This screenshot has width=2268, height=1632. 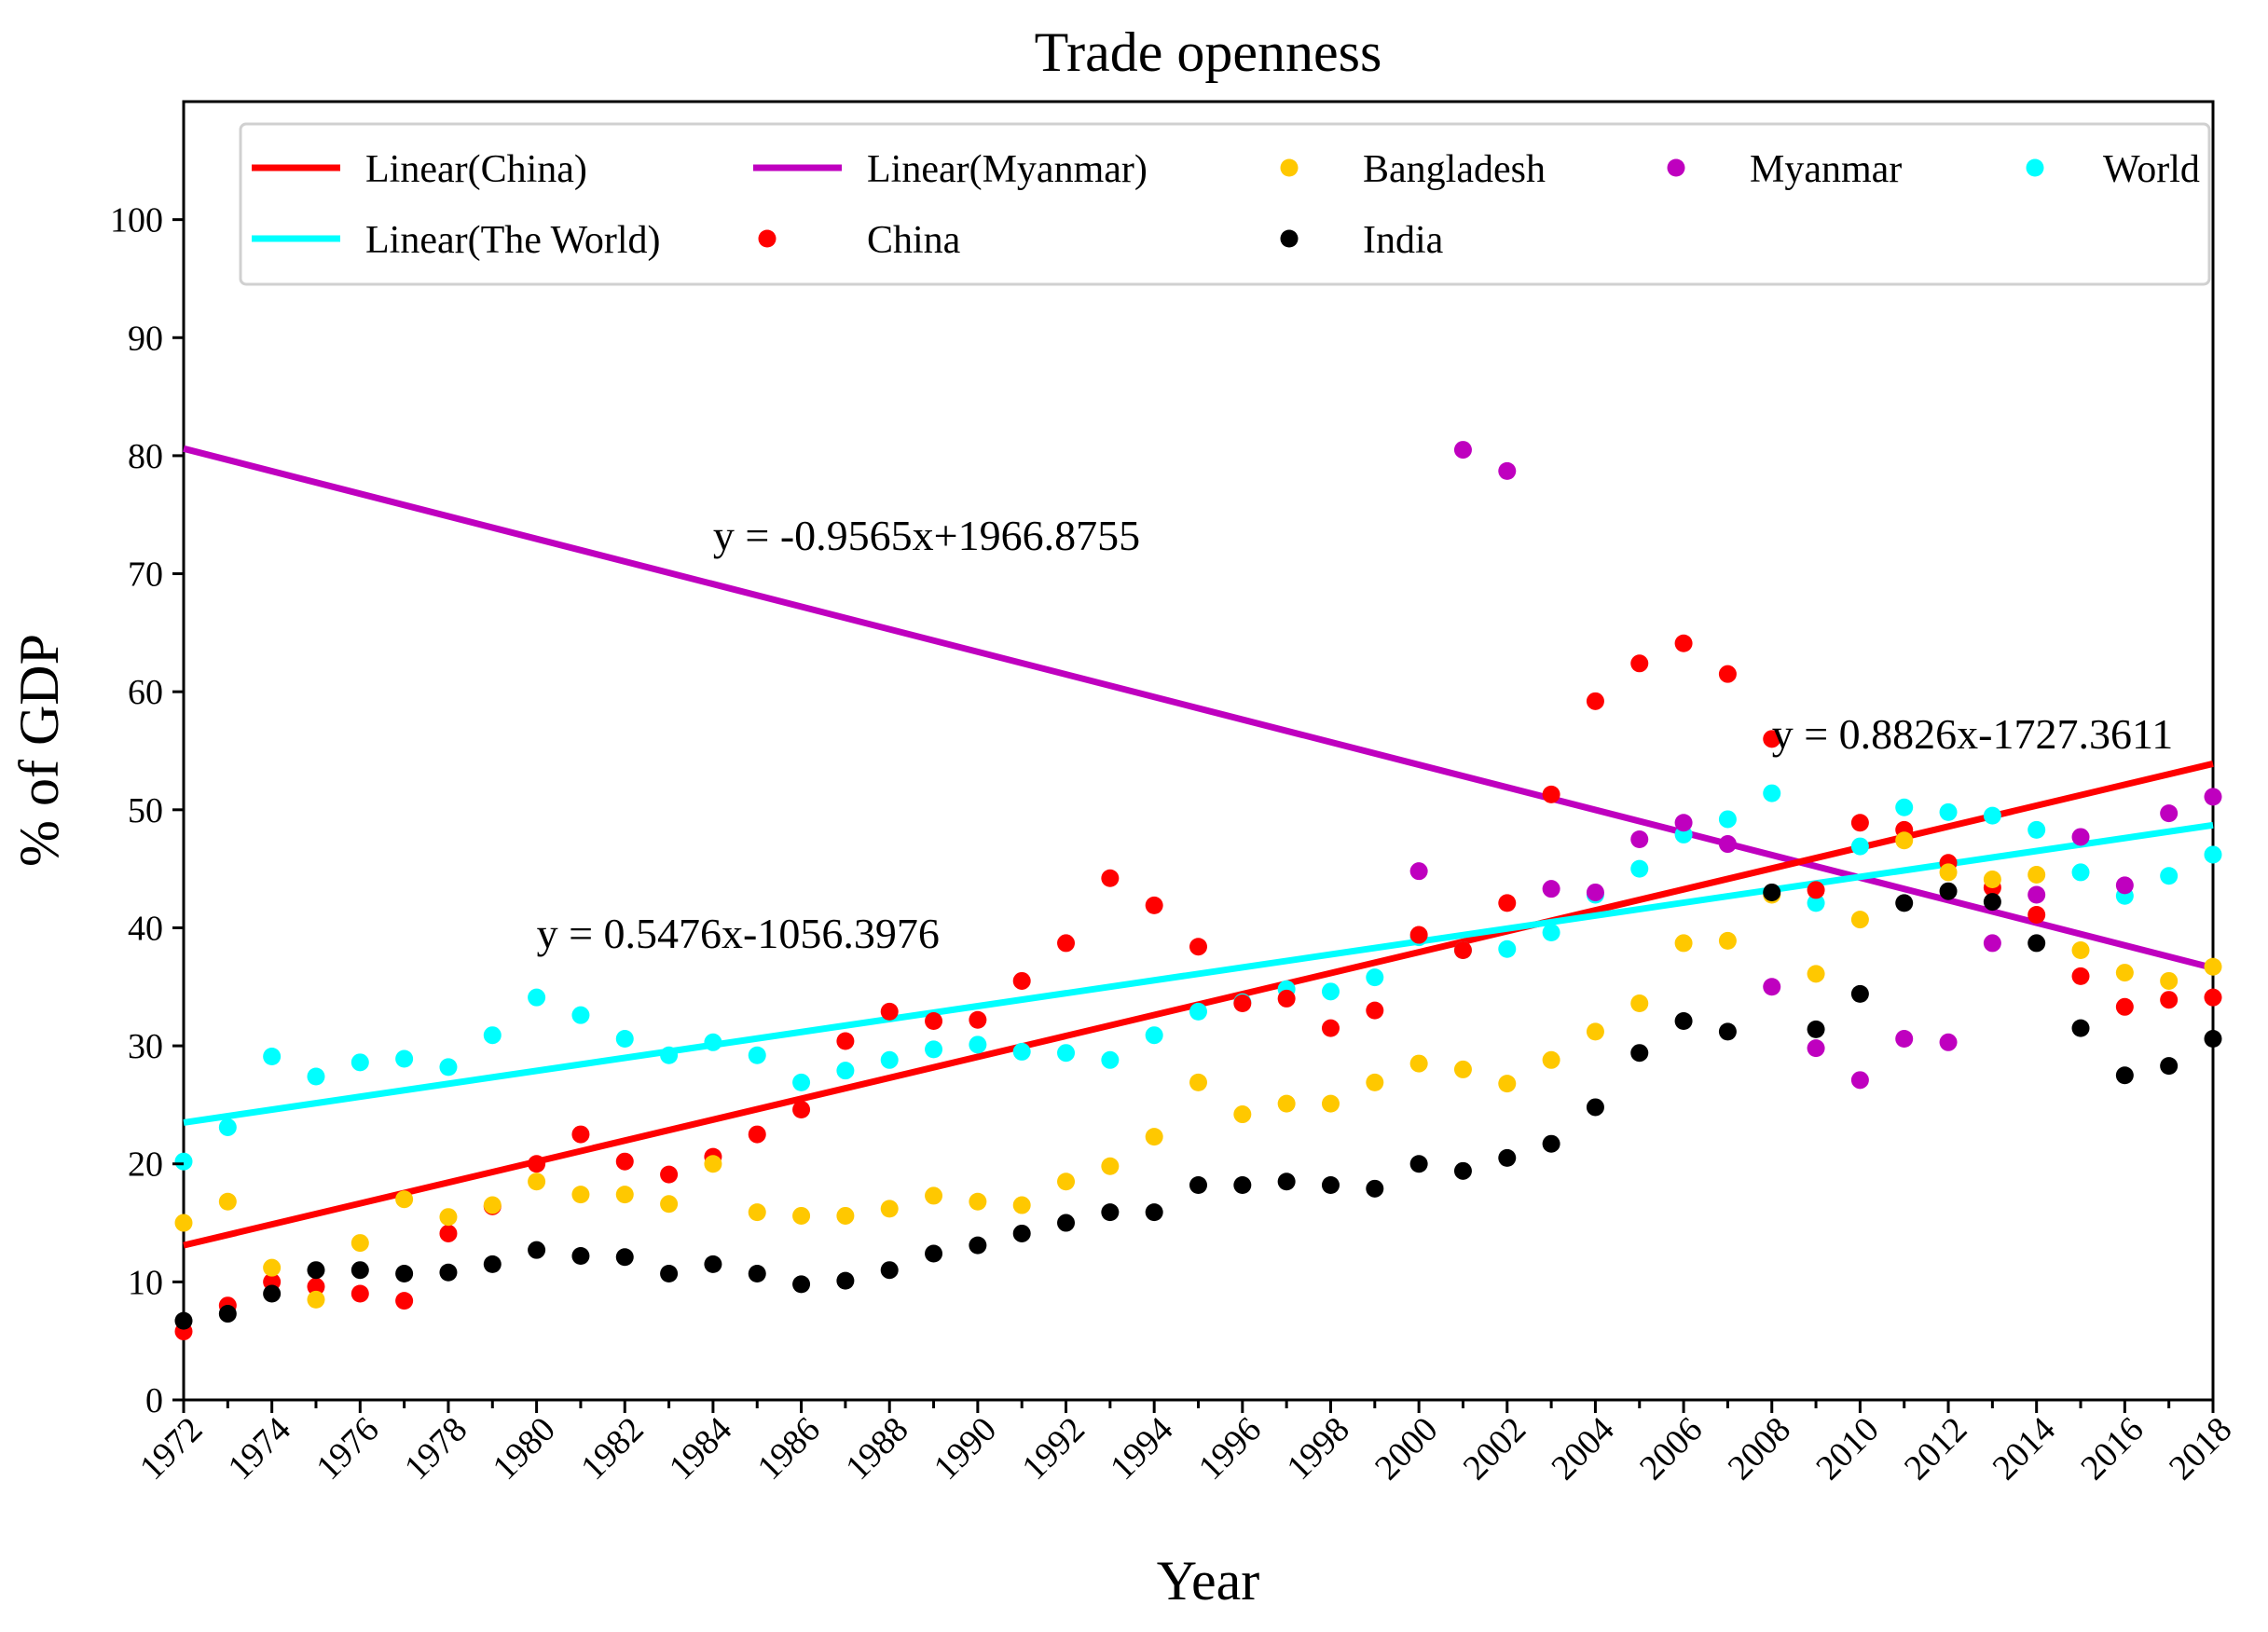 I want to click on chart-title: Trade openness, so click(x=1208, y=52).